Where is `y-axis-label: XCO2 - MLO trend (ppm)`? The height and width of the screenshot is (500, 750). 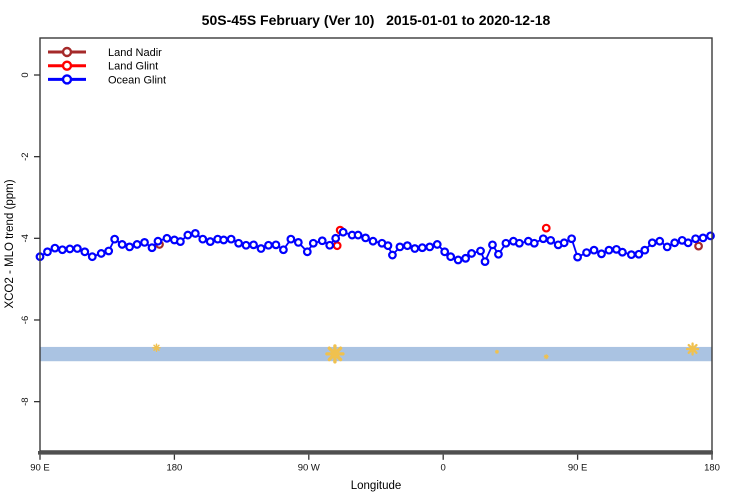
y-axis-label: XCO2 - MLO trend (ppm) is located at coordinates (10, 243).